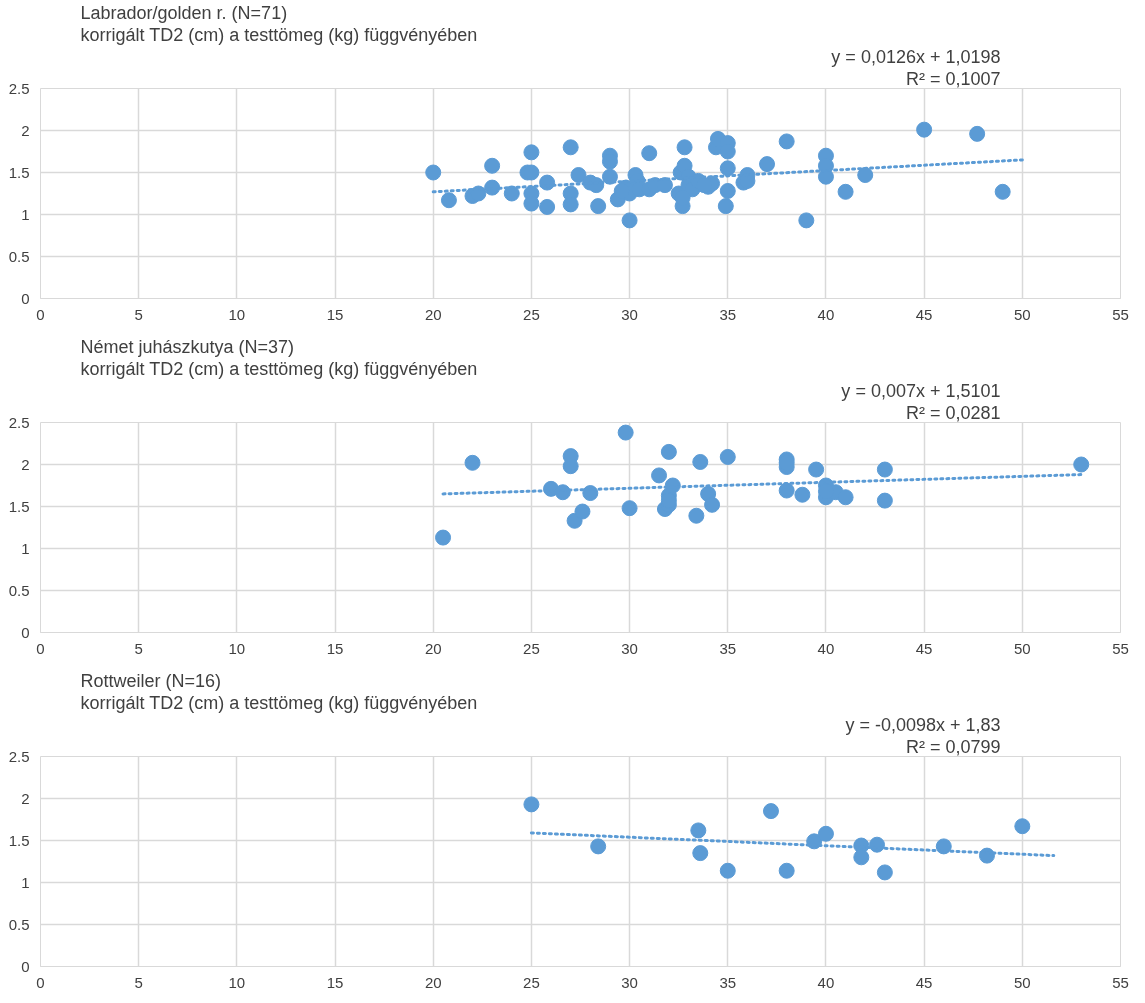  I want to click on annotation: R² = 0,0799, so click(953, 746).